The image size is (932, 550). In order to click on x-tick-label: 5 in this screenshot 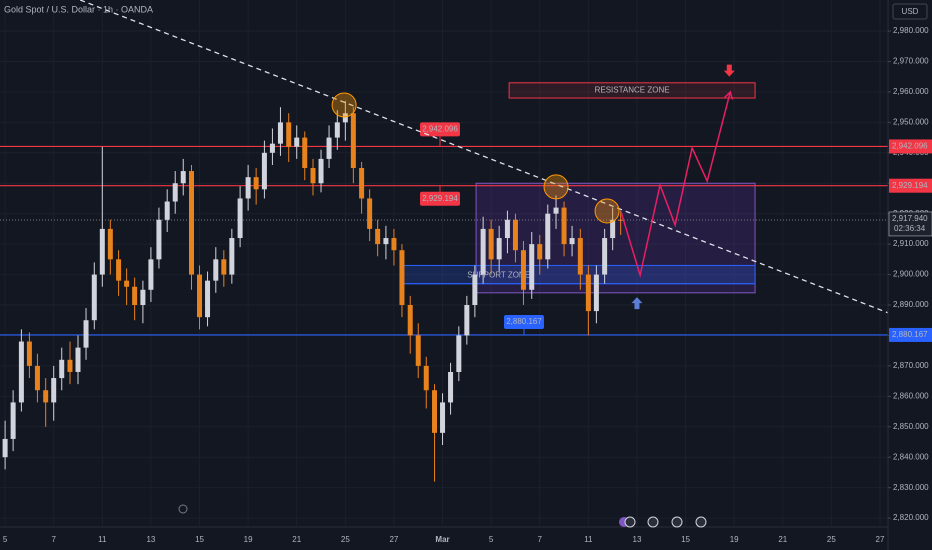, I will do `click(491, 539)`.